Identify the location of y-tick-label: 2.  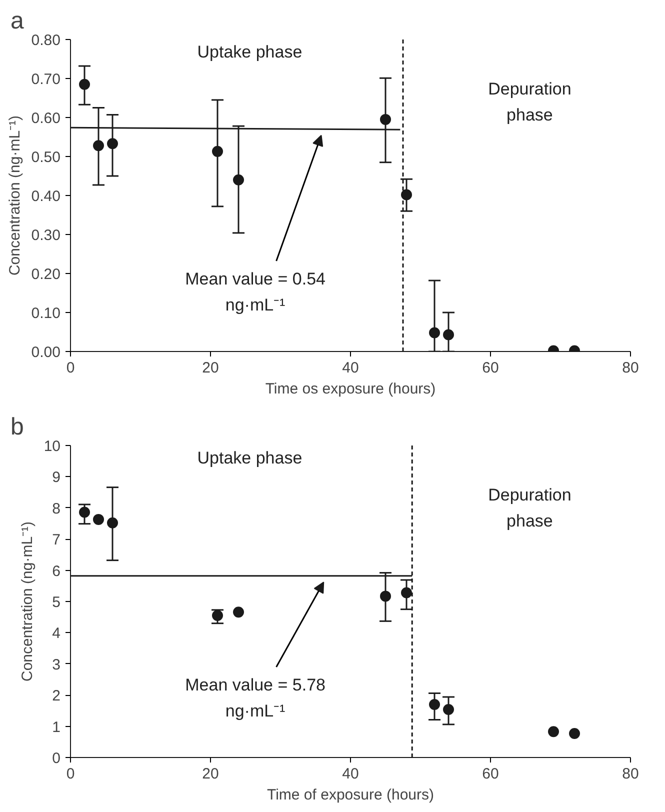
(56, 696).